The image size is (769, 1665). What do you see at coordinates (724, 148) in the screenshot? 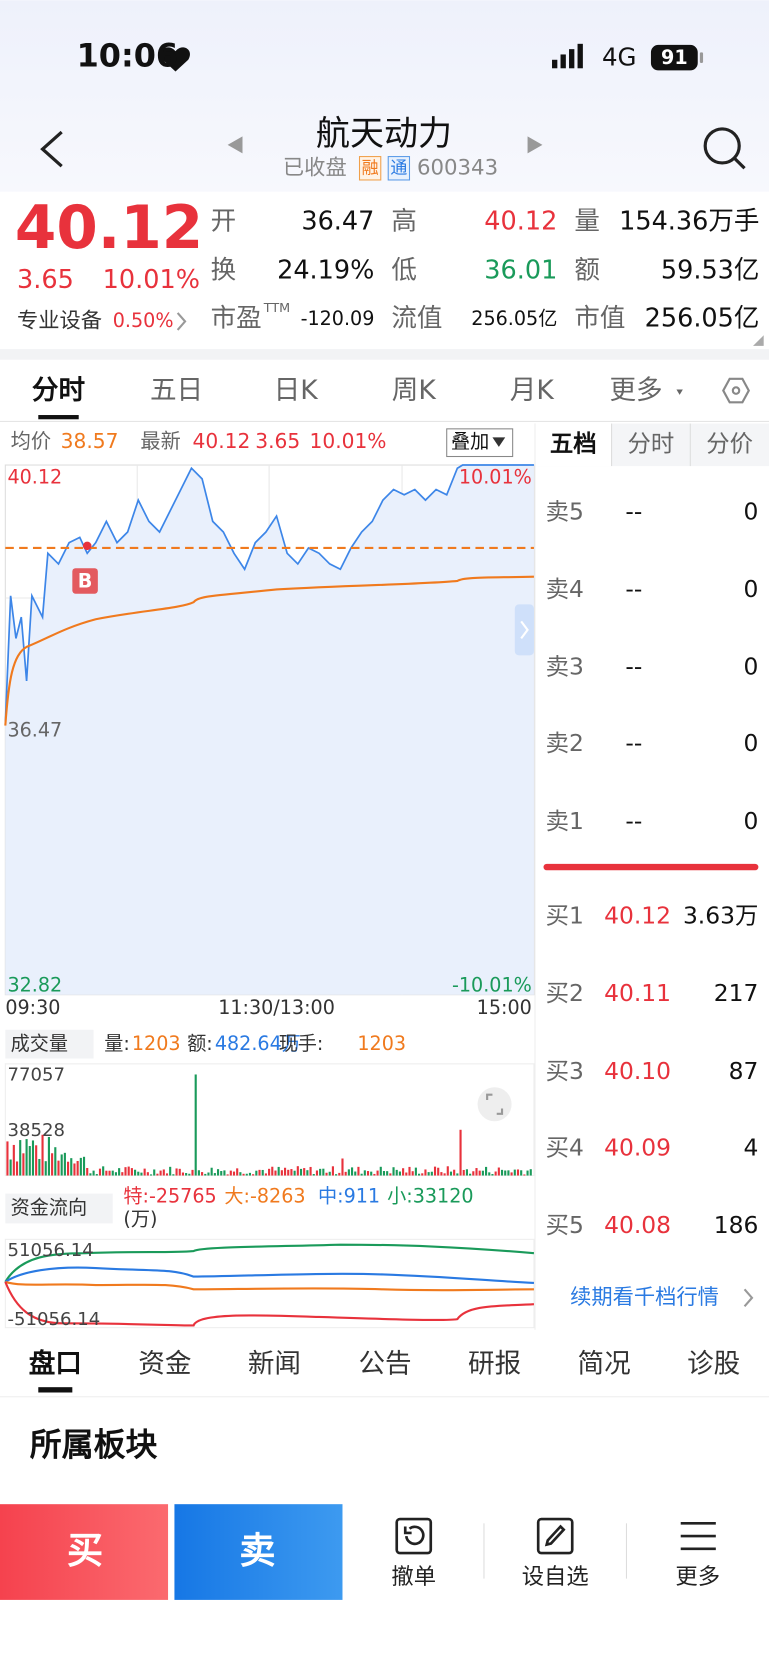
I see `search-button` at bounding box center [724, 148].